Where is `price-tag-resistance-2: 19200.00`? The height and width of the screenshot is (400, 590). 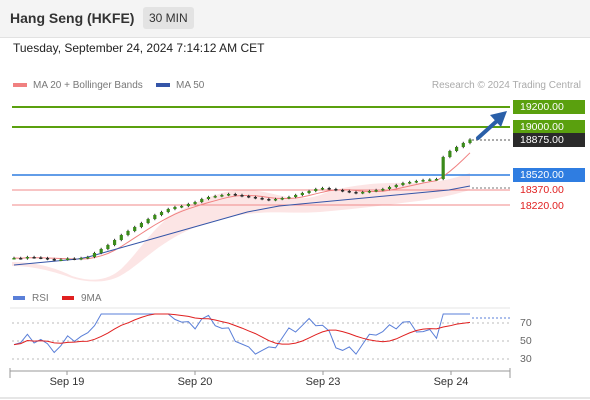
price-tag-resistance-2: 19200.00 is located at coordinates (549, 107).